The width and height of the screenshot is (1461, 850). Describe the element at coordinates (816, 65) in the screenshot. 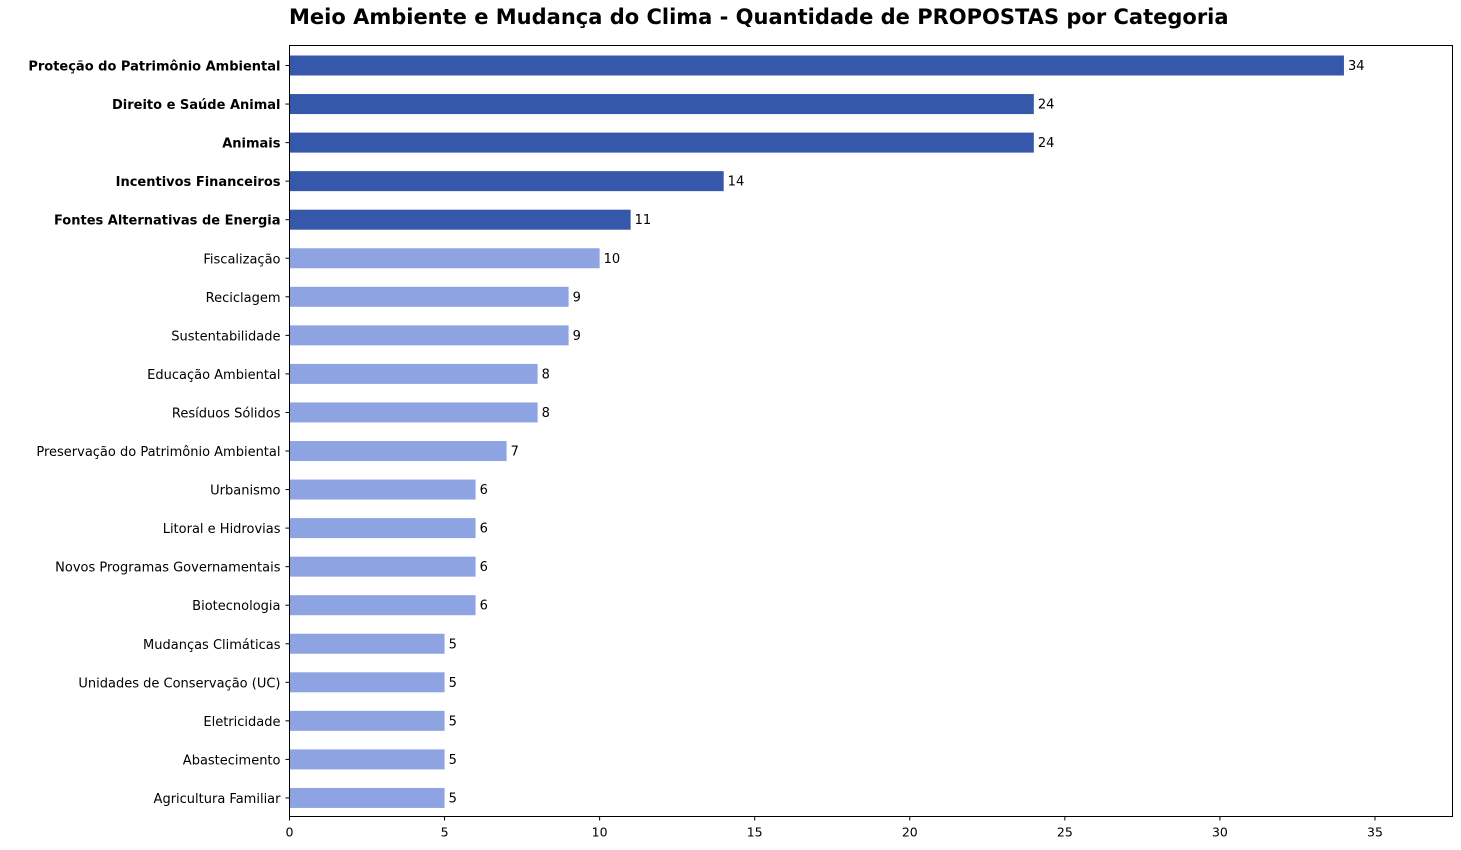

I see `bar-protecao-do-patrimonio-ambiental` at that location.